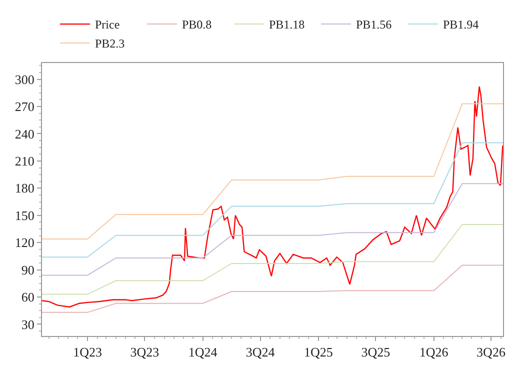 The width and height of the screenshot is (513, 370). I want to click on x-tick-label: 3Q24, so click(261, 352).